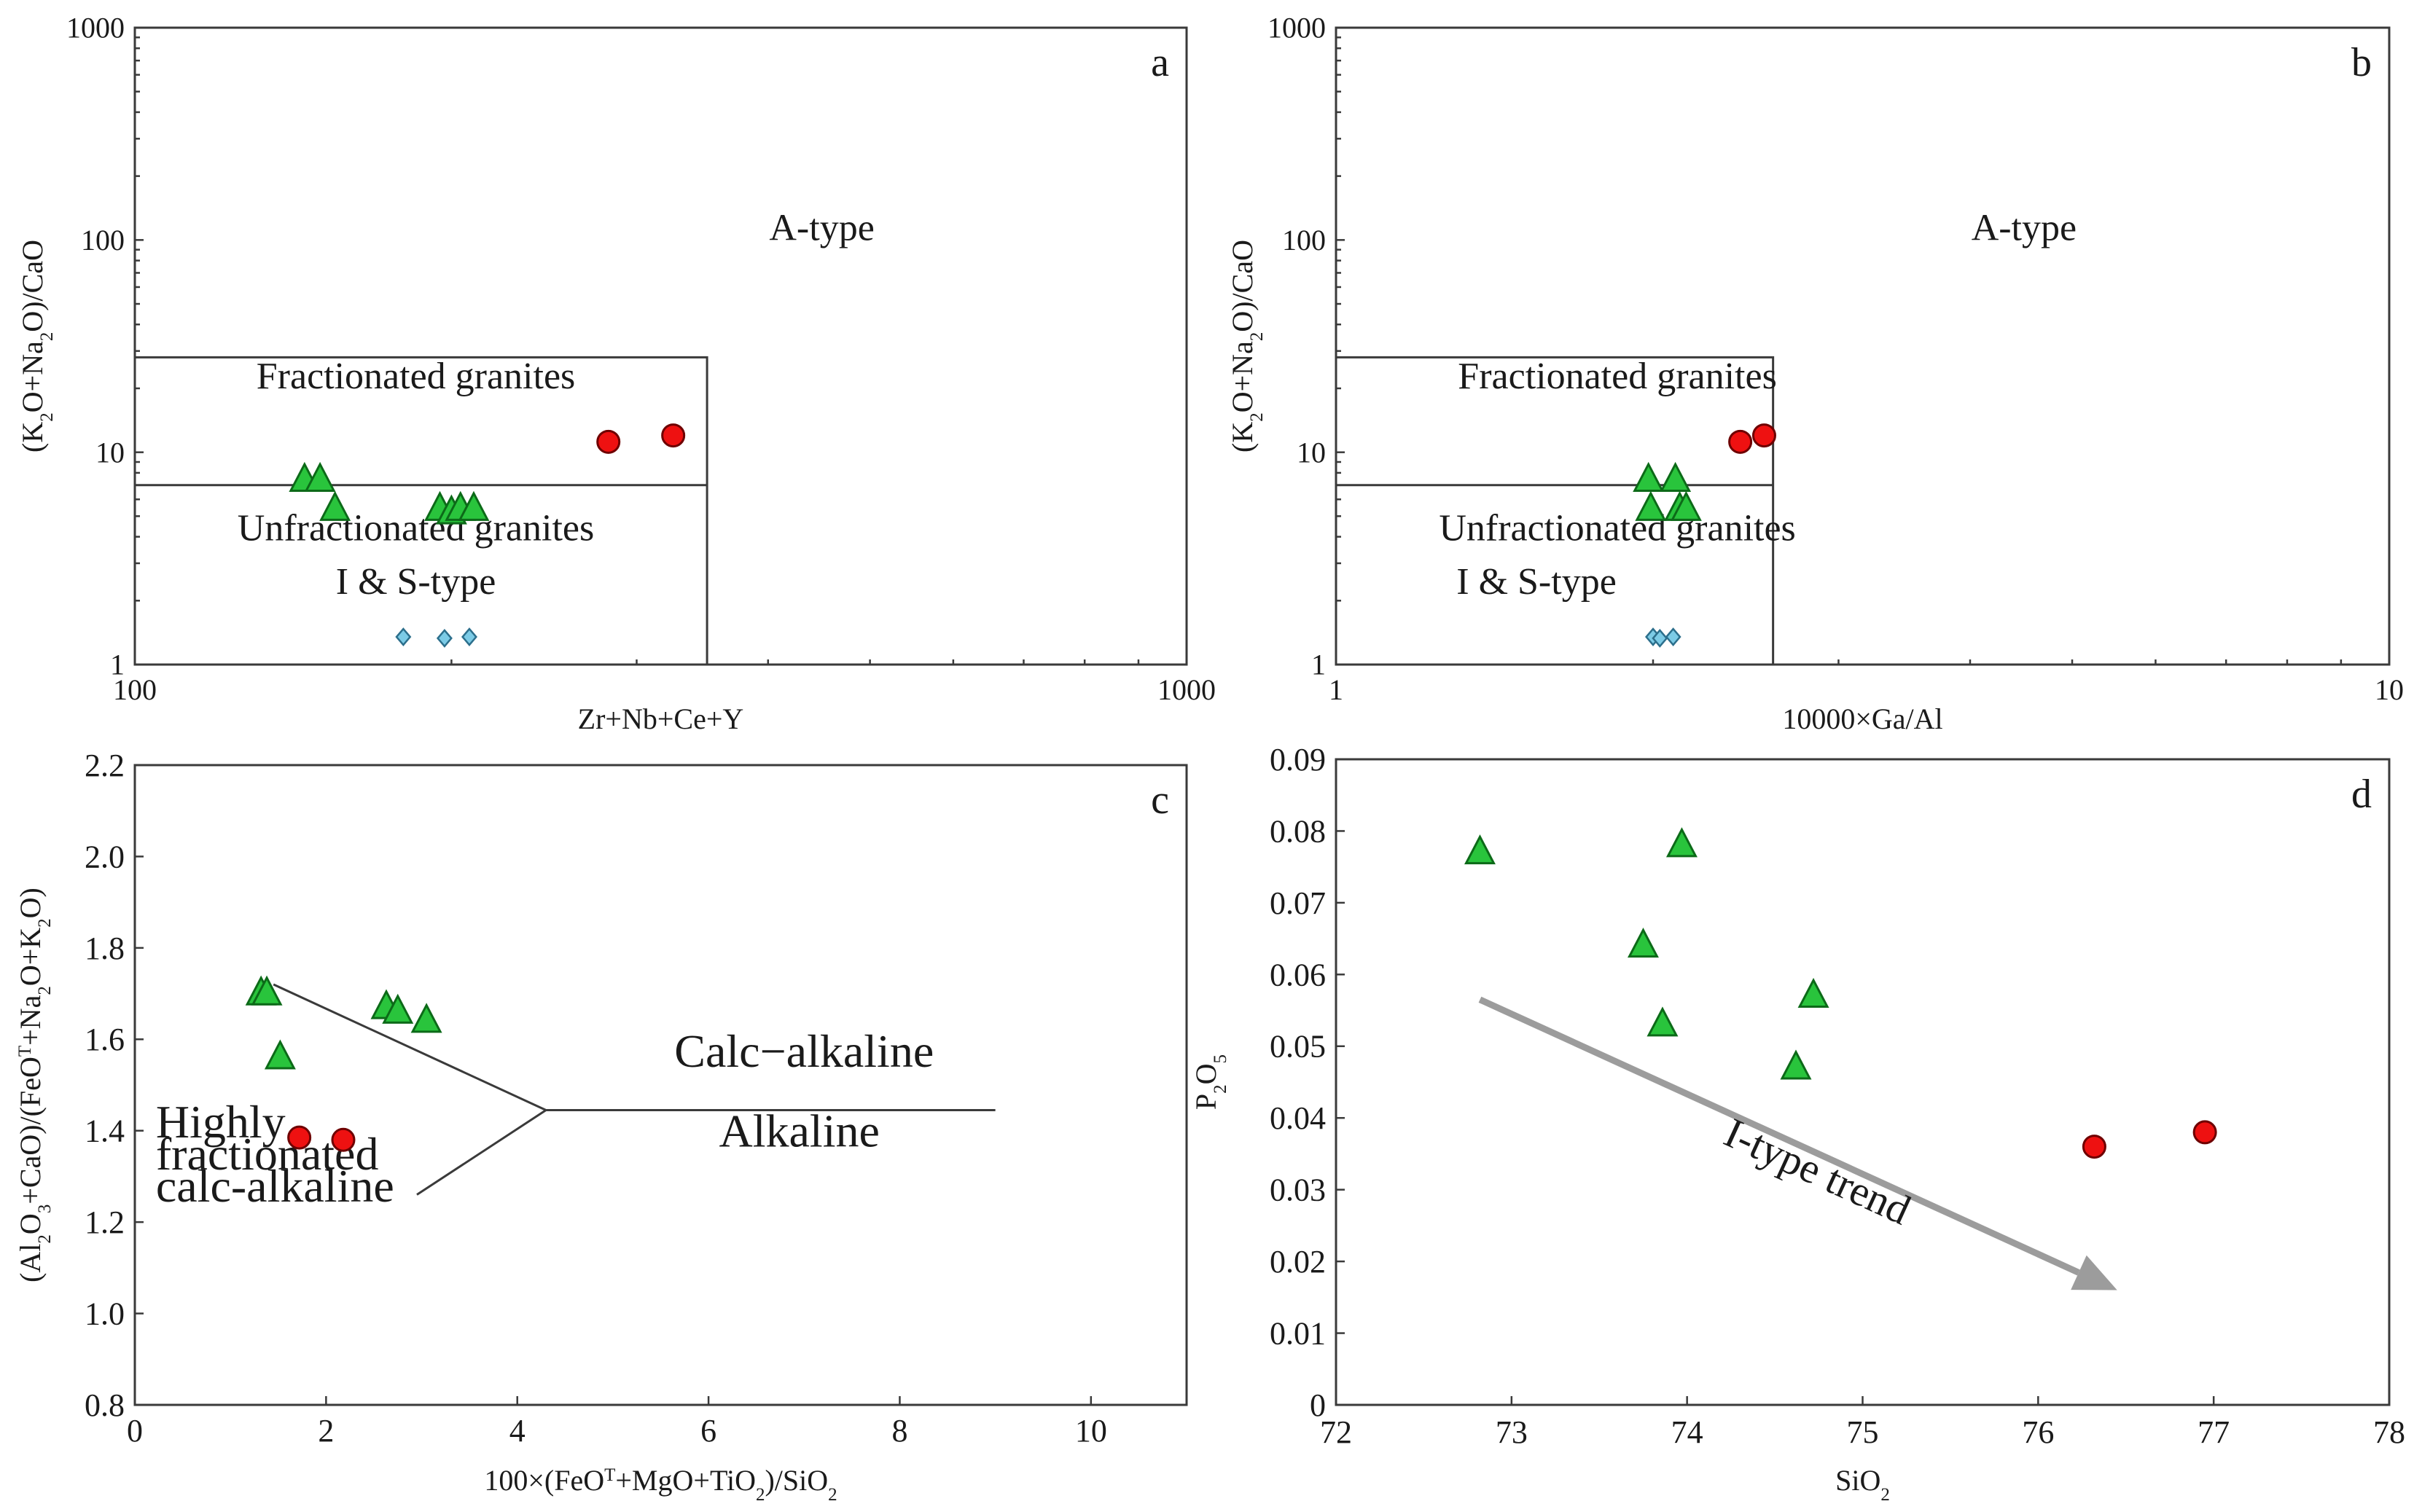  Describe the element at coordinates (326, 1431) in the screenshot. I see `x-tick-label: 2` at that location.